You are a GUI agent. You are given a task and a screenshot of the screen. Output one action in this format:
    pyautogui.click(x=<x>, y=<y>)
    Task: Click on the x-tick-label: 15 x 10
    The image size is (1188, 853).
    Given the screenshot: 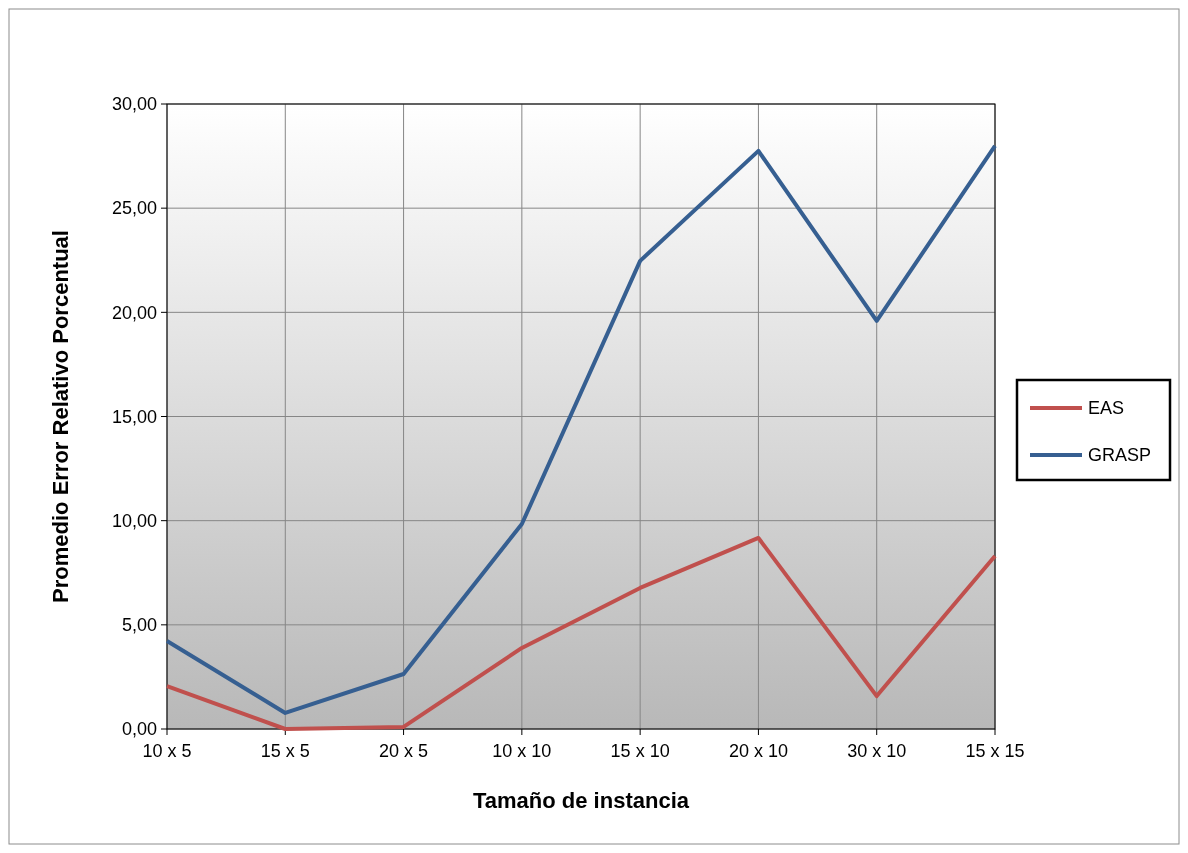 What is the action you would take?
    pyautogui.click(x=640, y=751)
    